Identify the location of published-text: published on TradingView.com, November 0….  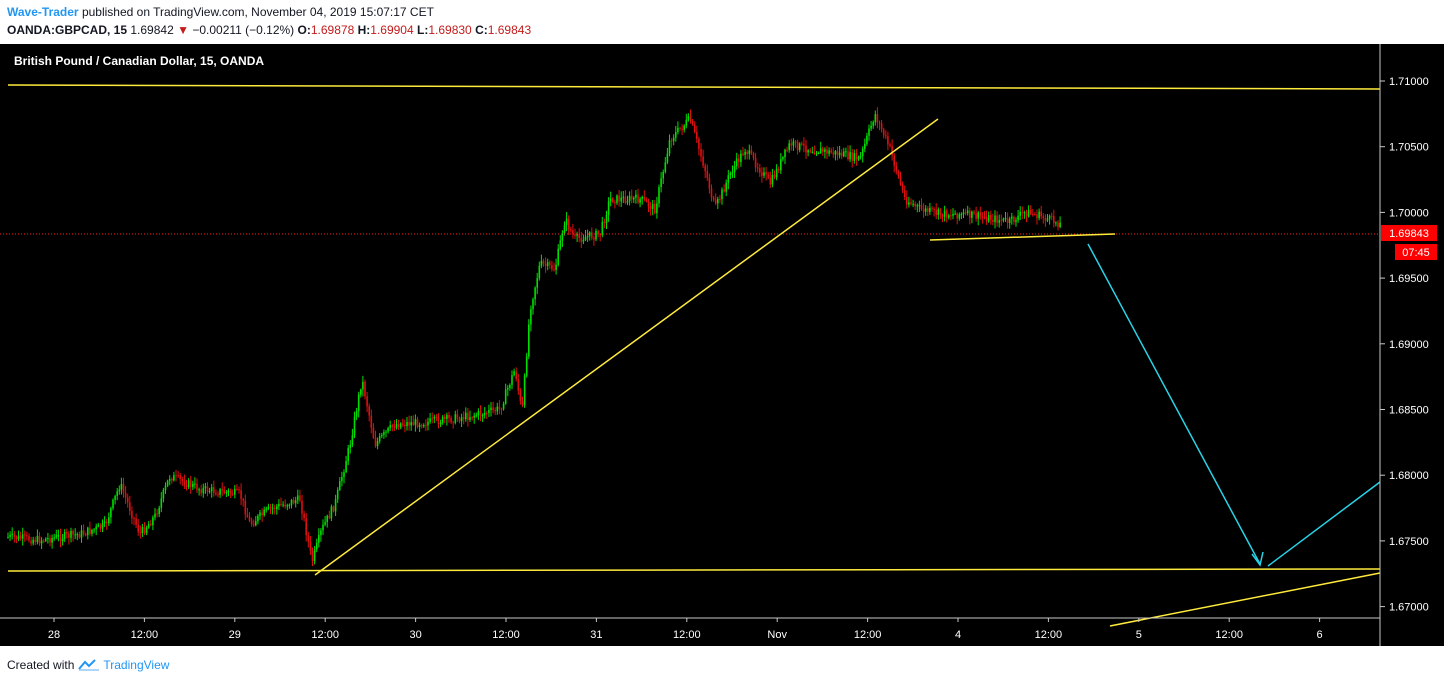
(257, 12).